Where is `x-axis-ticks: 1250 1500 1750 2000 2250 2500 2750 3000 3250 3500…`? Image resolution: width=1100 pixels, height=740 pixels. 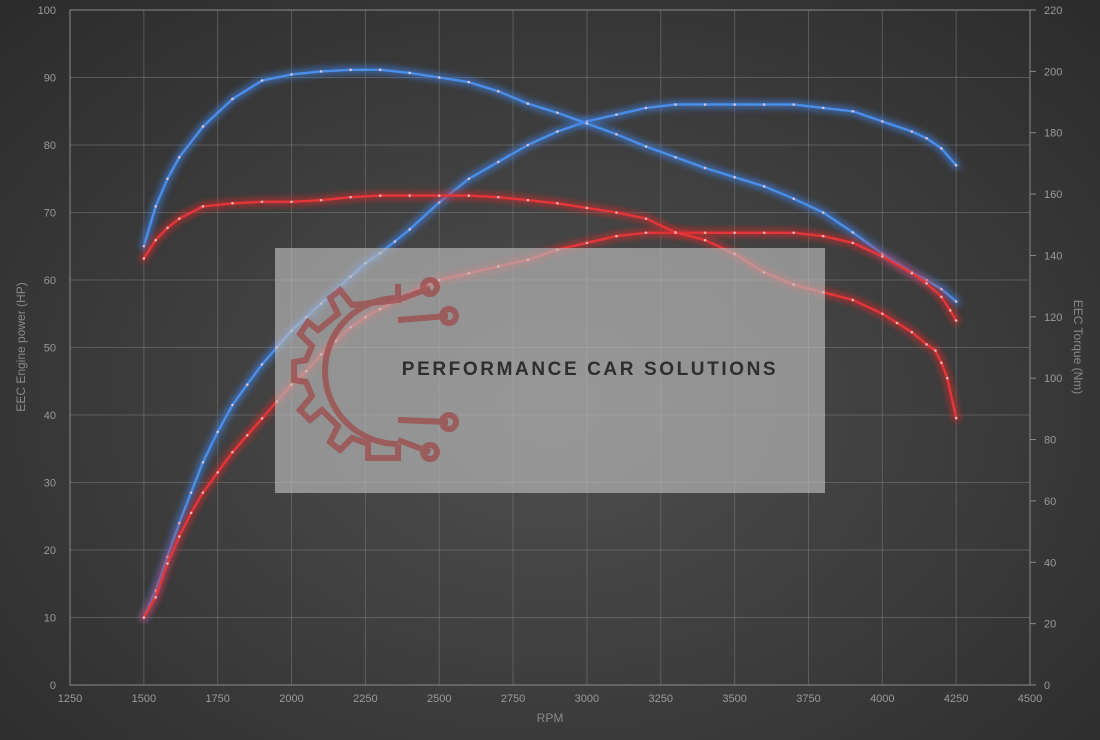 x-axis-ticks: 1250 1500 1750 2000 2250 2500 2750 3000 3250 3500… is located at coordinates (550, 699).